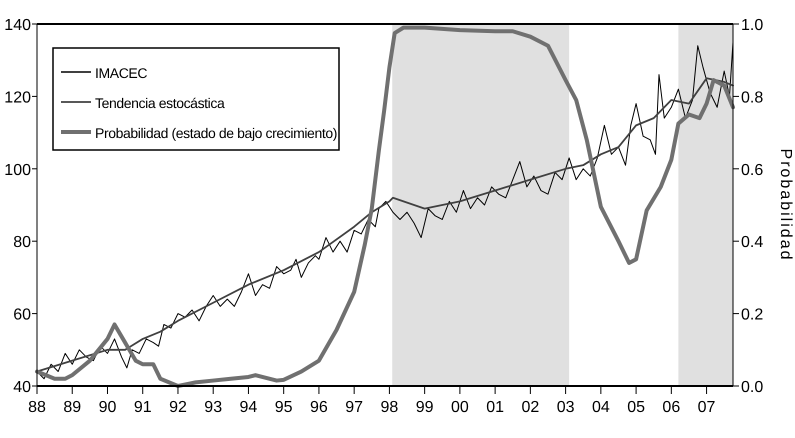 Image resolution: width=795 pixels, height=438 pixels. Describe the element at coordinates (601, 407) in the screenshot. I see `x-tick-label: 04` at that location.